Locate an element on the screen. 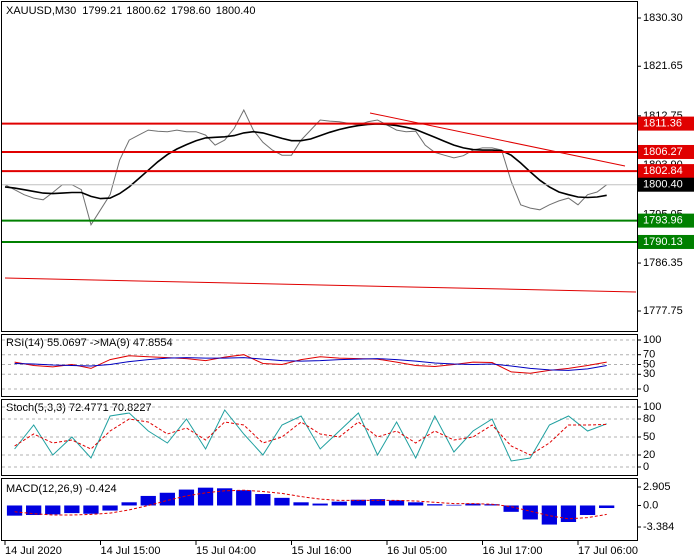 Image resolution: width=700 pixels, height=560 pixels. panel-title: Stoch(5,3,3) 72.4771 70.8227 is located at coordinates (79, 408).